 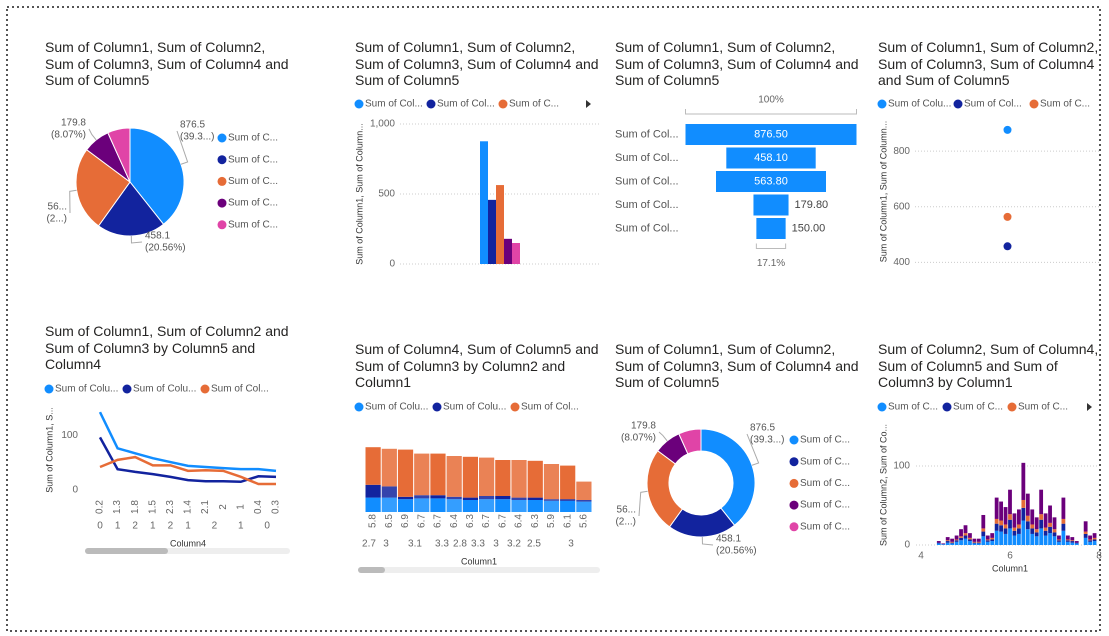 What do you see at coordinates (386, 544) in the screenshot?
I see `x-group-label: 3` at bounding box center [386, 544].